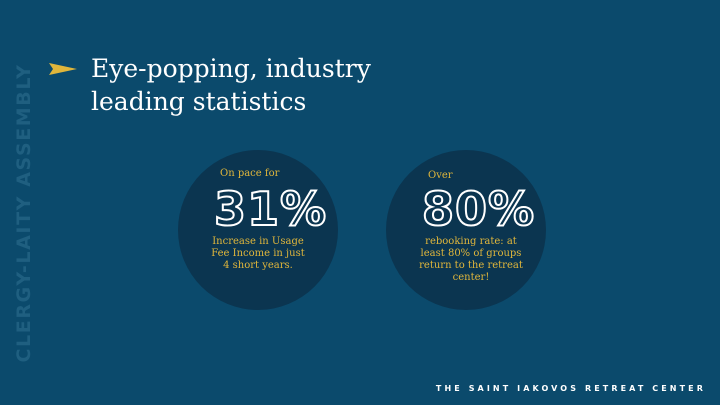 This screenshot has height=405, width=720. Describe the element at coordinates (478, 209) in the screenshot. I see `stat-value: 80%` at that location.